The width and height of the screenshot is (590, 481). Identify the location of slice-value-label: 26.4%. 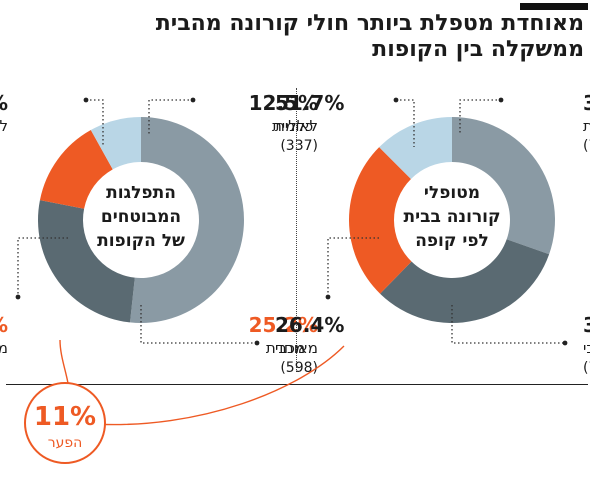
(309, 325).